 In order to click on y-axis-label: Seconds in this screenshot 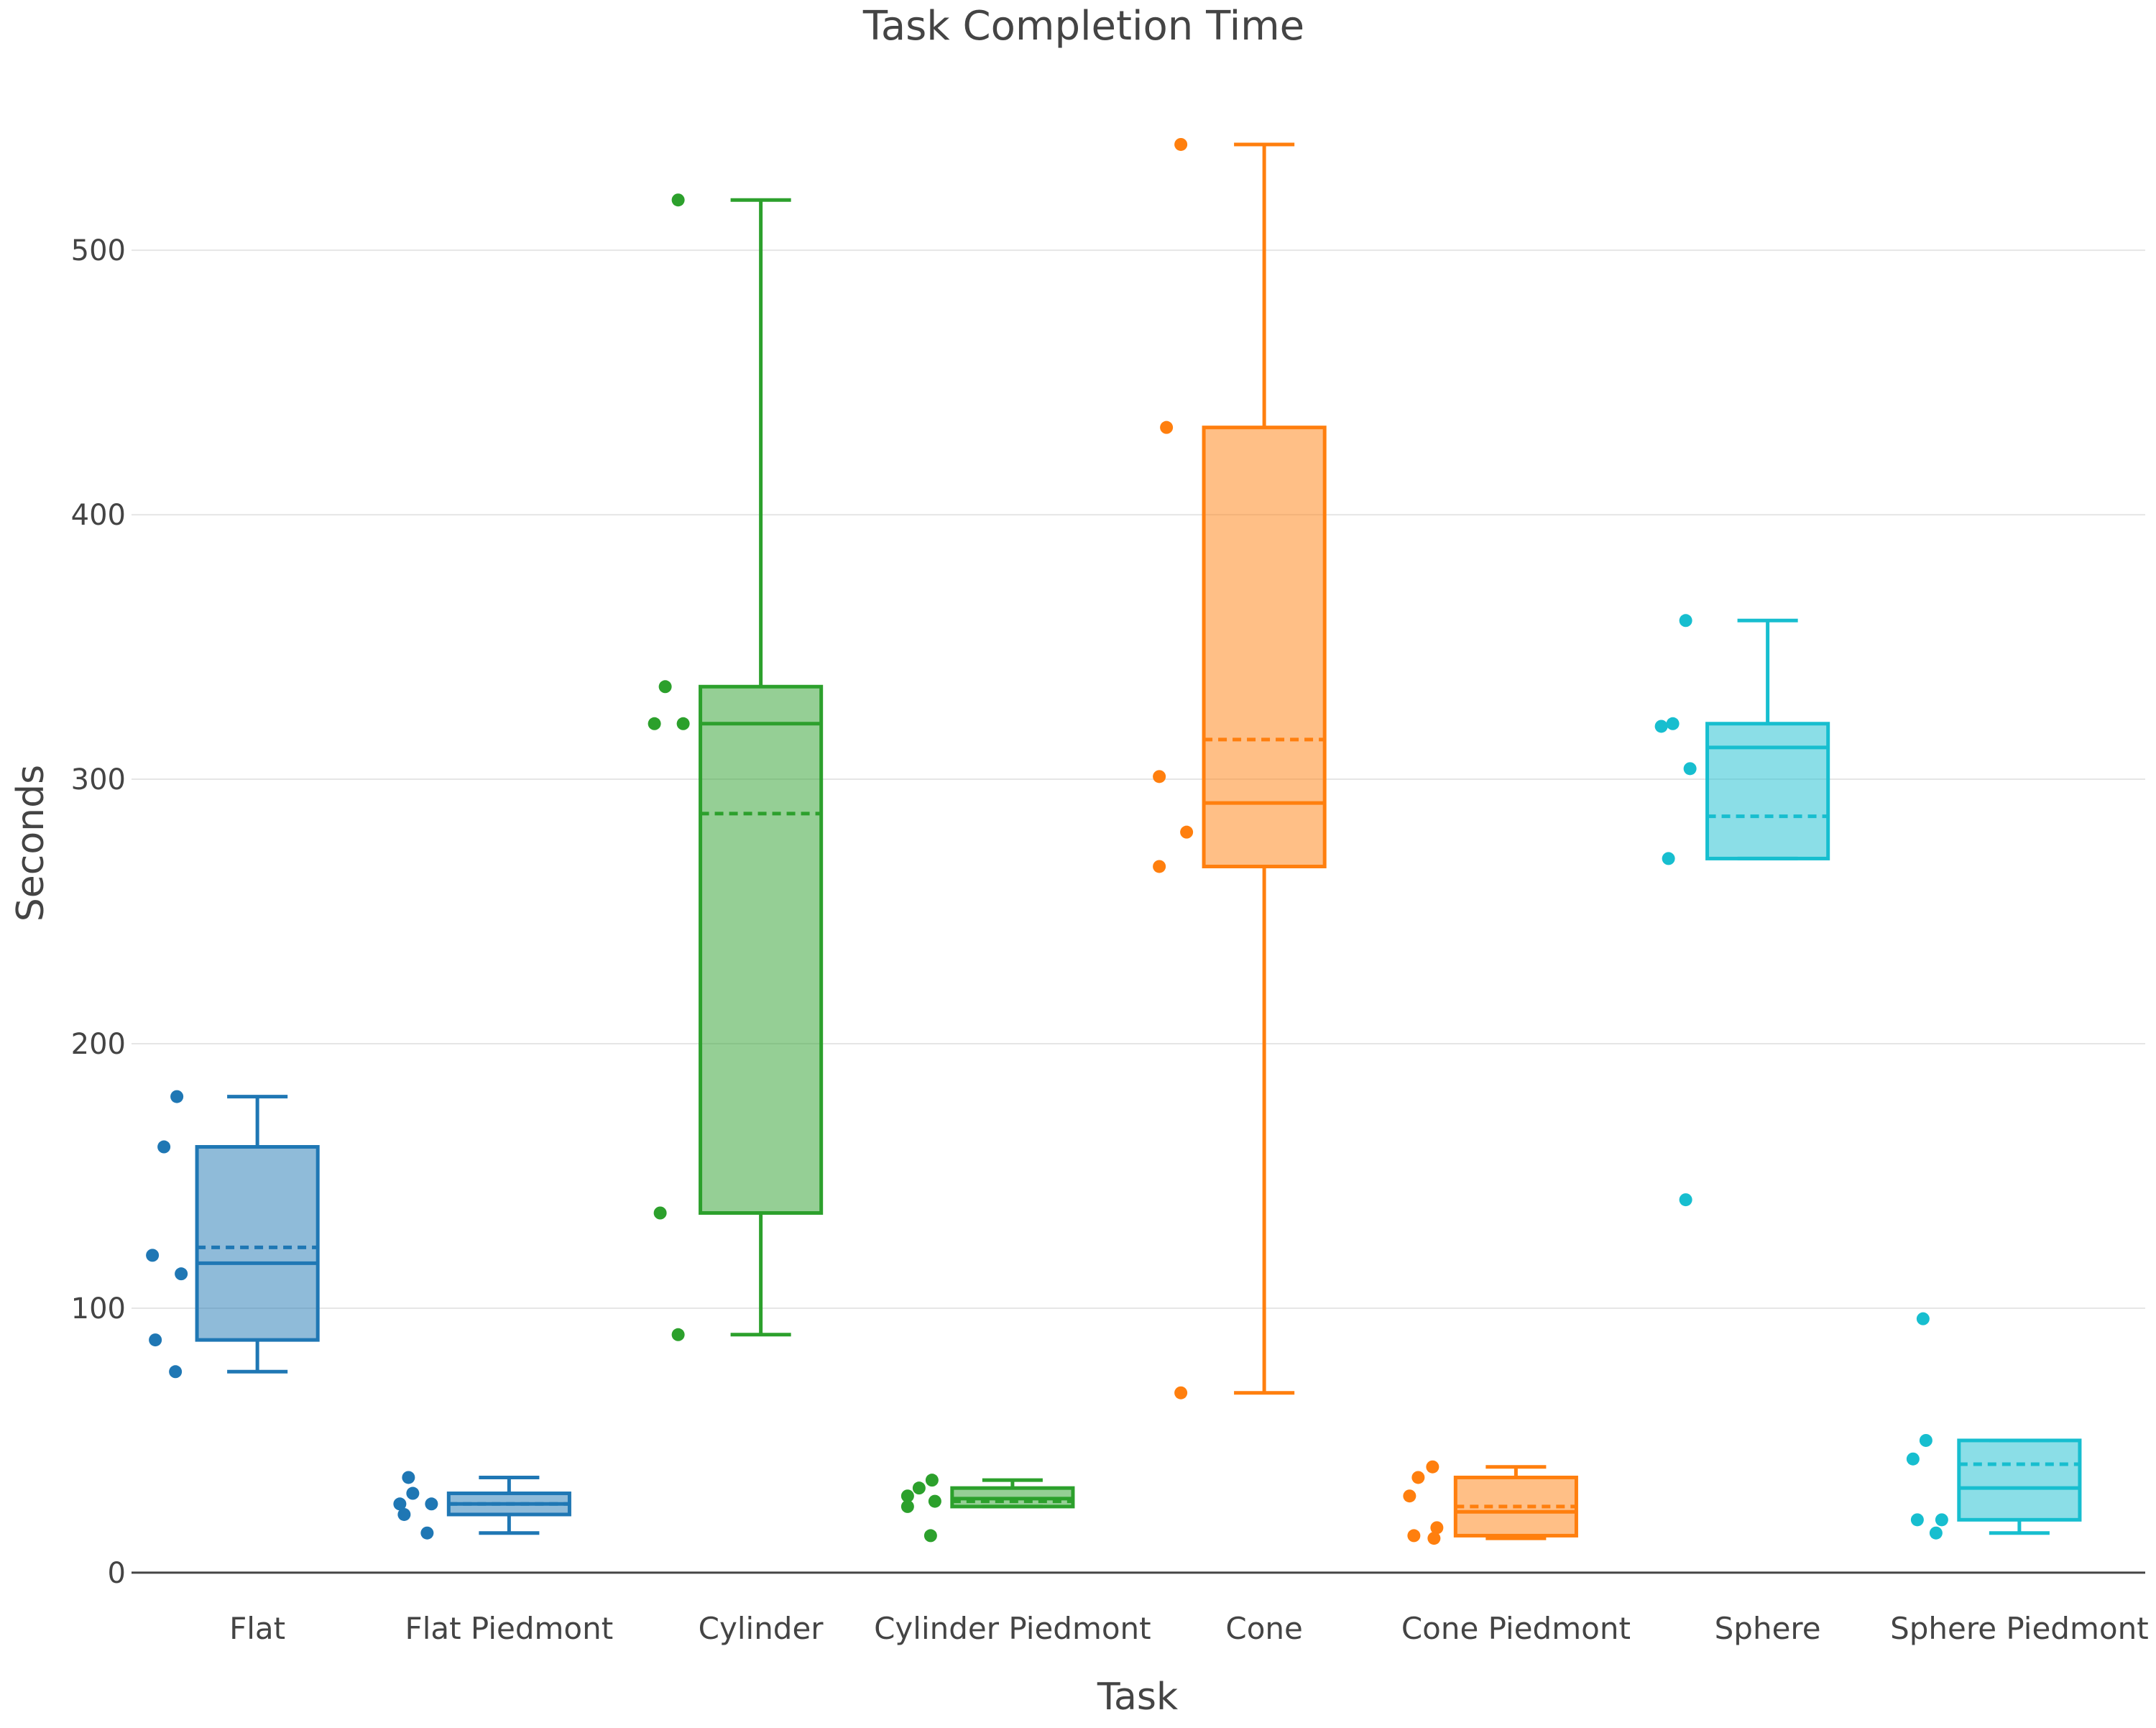, I will do `click(31, 844)`.